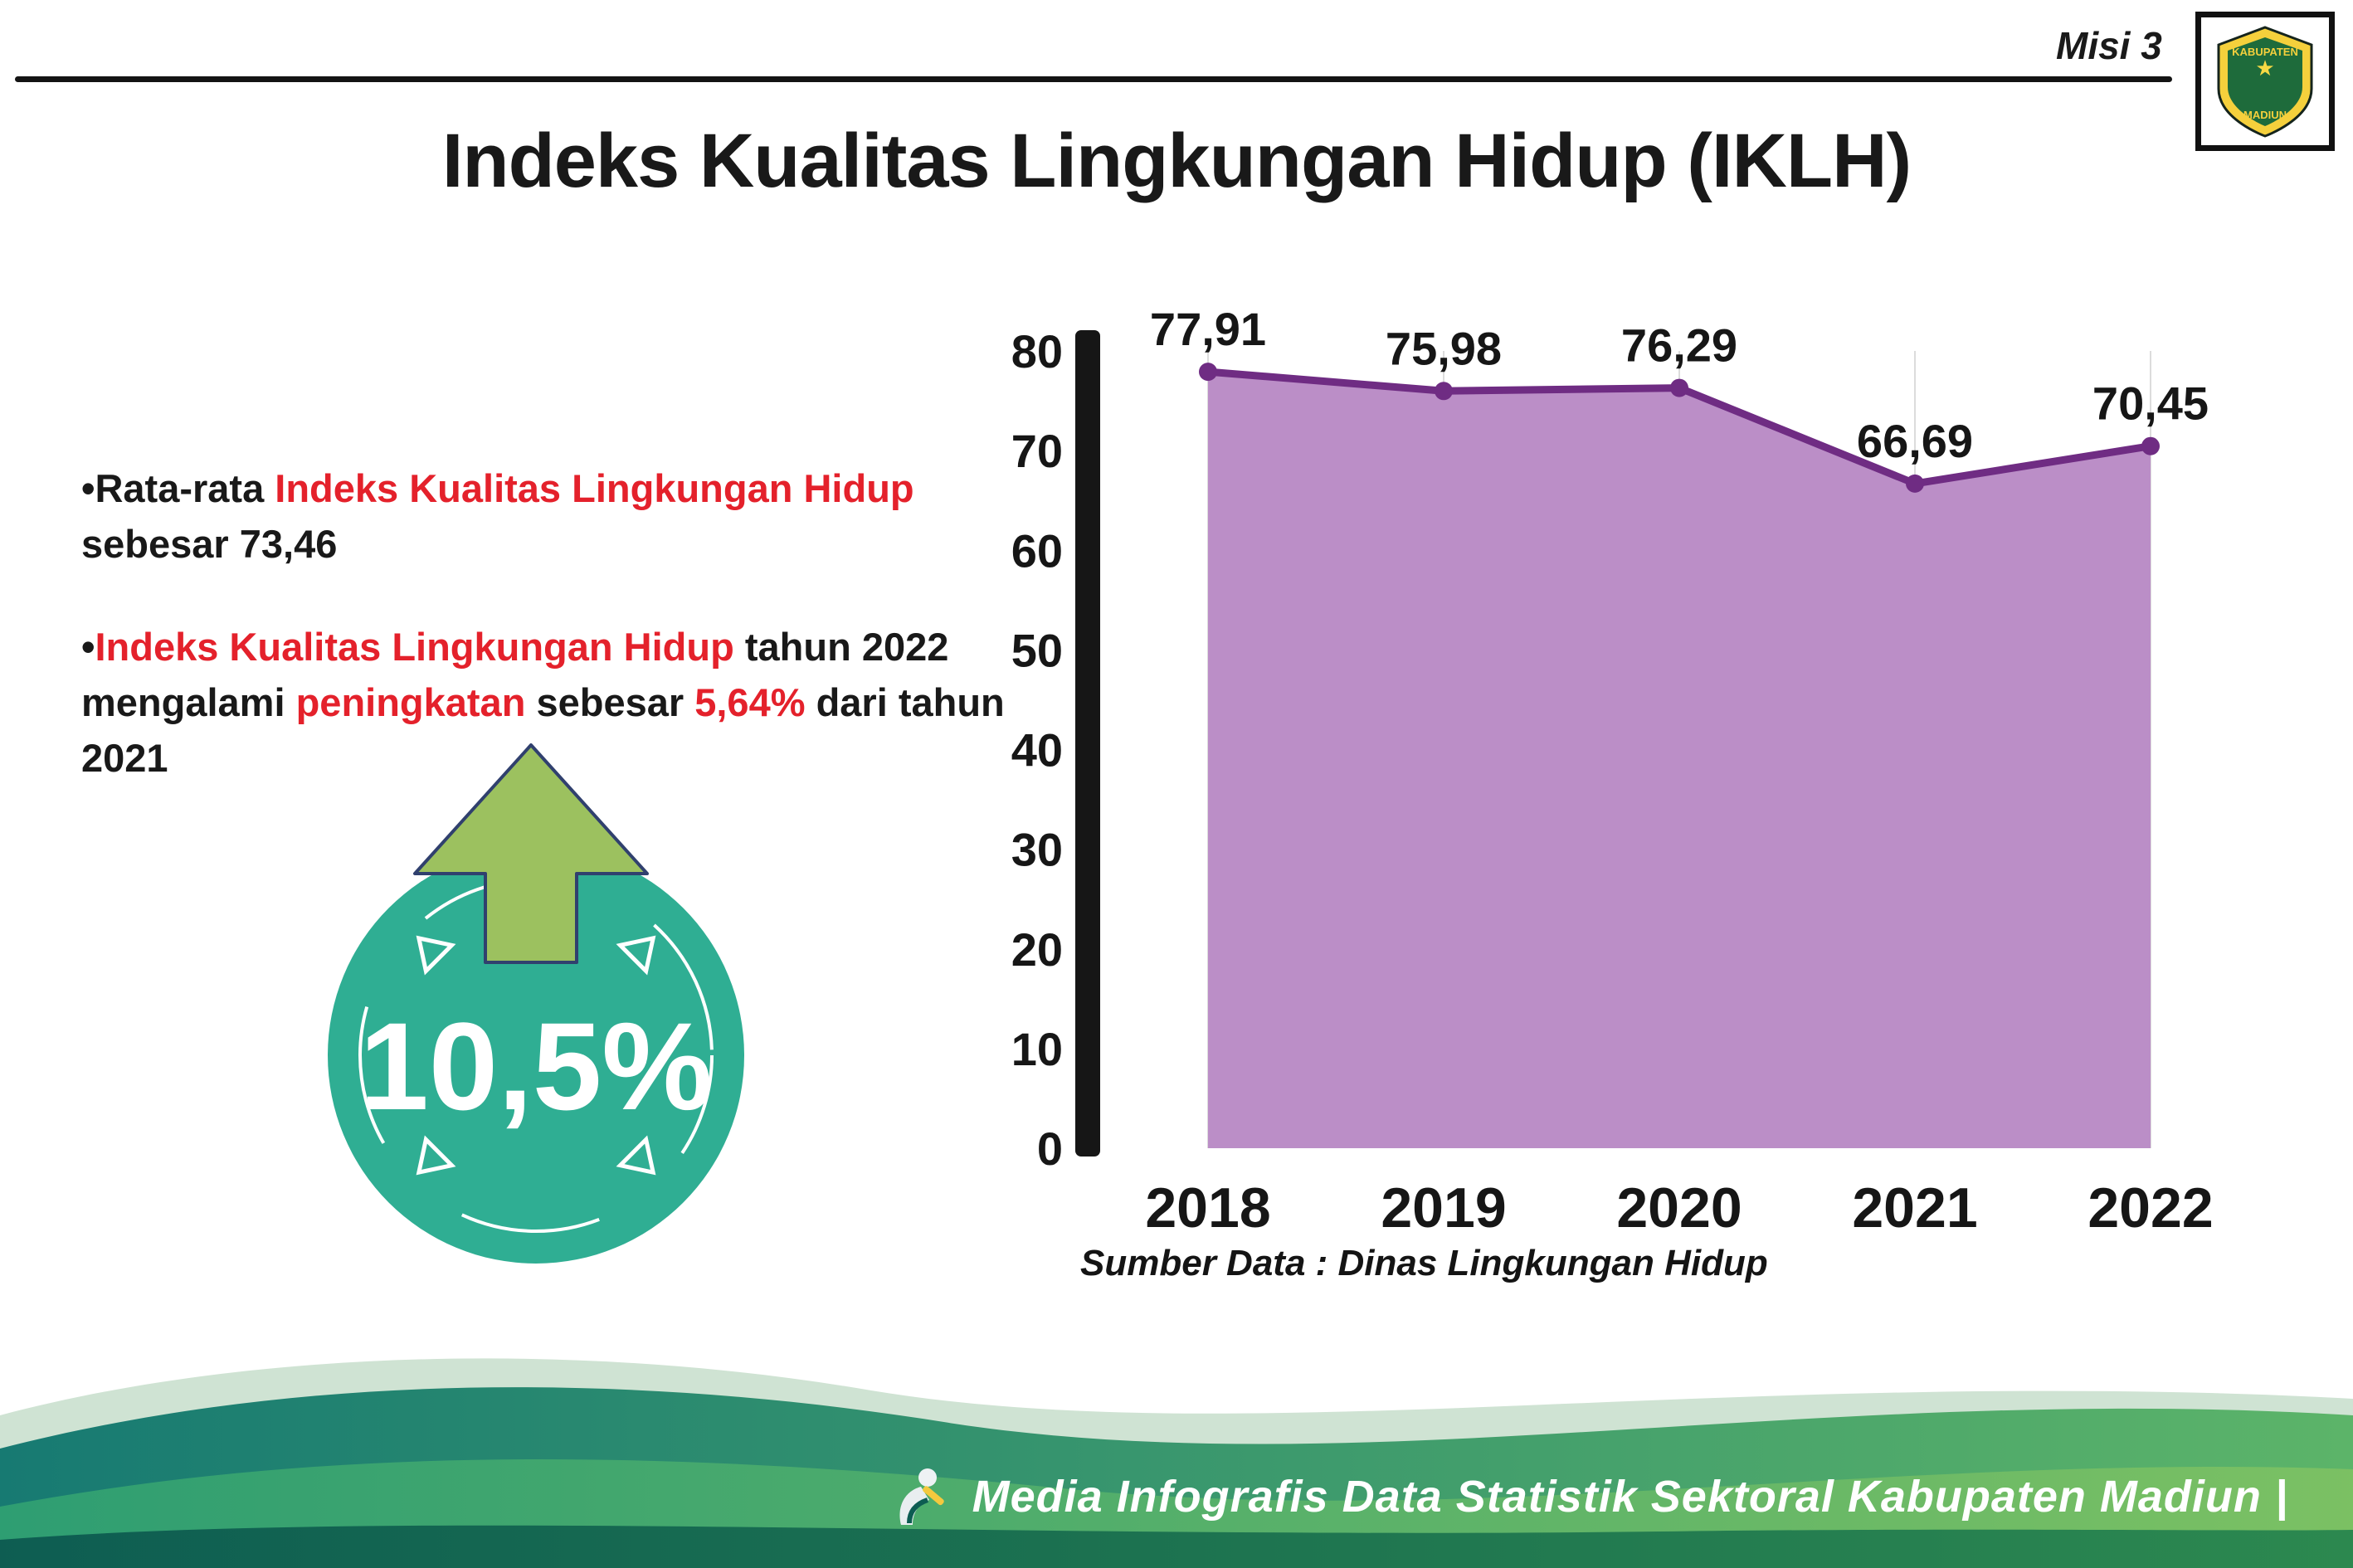 Image resolution: width=2353 pixels, height=1568 pixels. Describe the element at coordinates (1037, 451) in the screenshot. I see `y-tick-label: 70` at that location.